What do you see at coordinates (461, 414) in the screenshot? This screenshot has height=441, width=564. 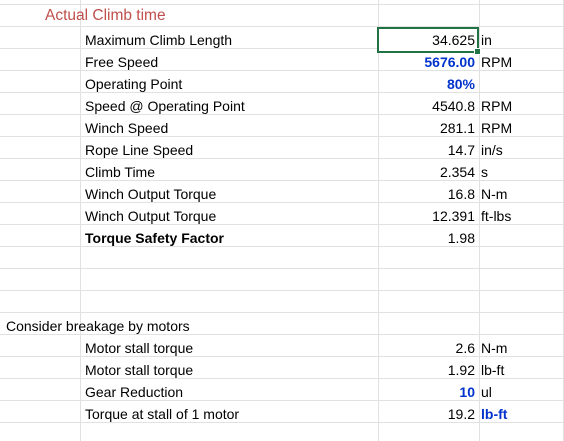 I see `row-value-torque-at-stall: 19.2` at bounding box center [461, 414].